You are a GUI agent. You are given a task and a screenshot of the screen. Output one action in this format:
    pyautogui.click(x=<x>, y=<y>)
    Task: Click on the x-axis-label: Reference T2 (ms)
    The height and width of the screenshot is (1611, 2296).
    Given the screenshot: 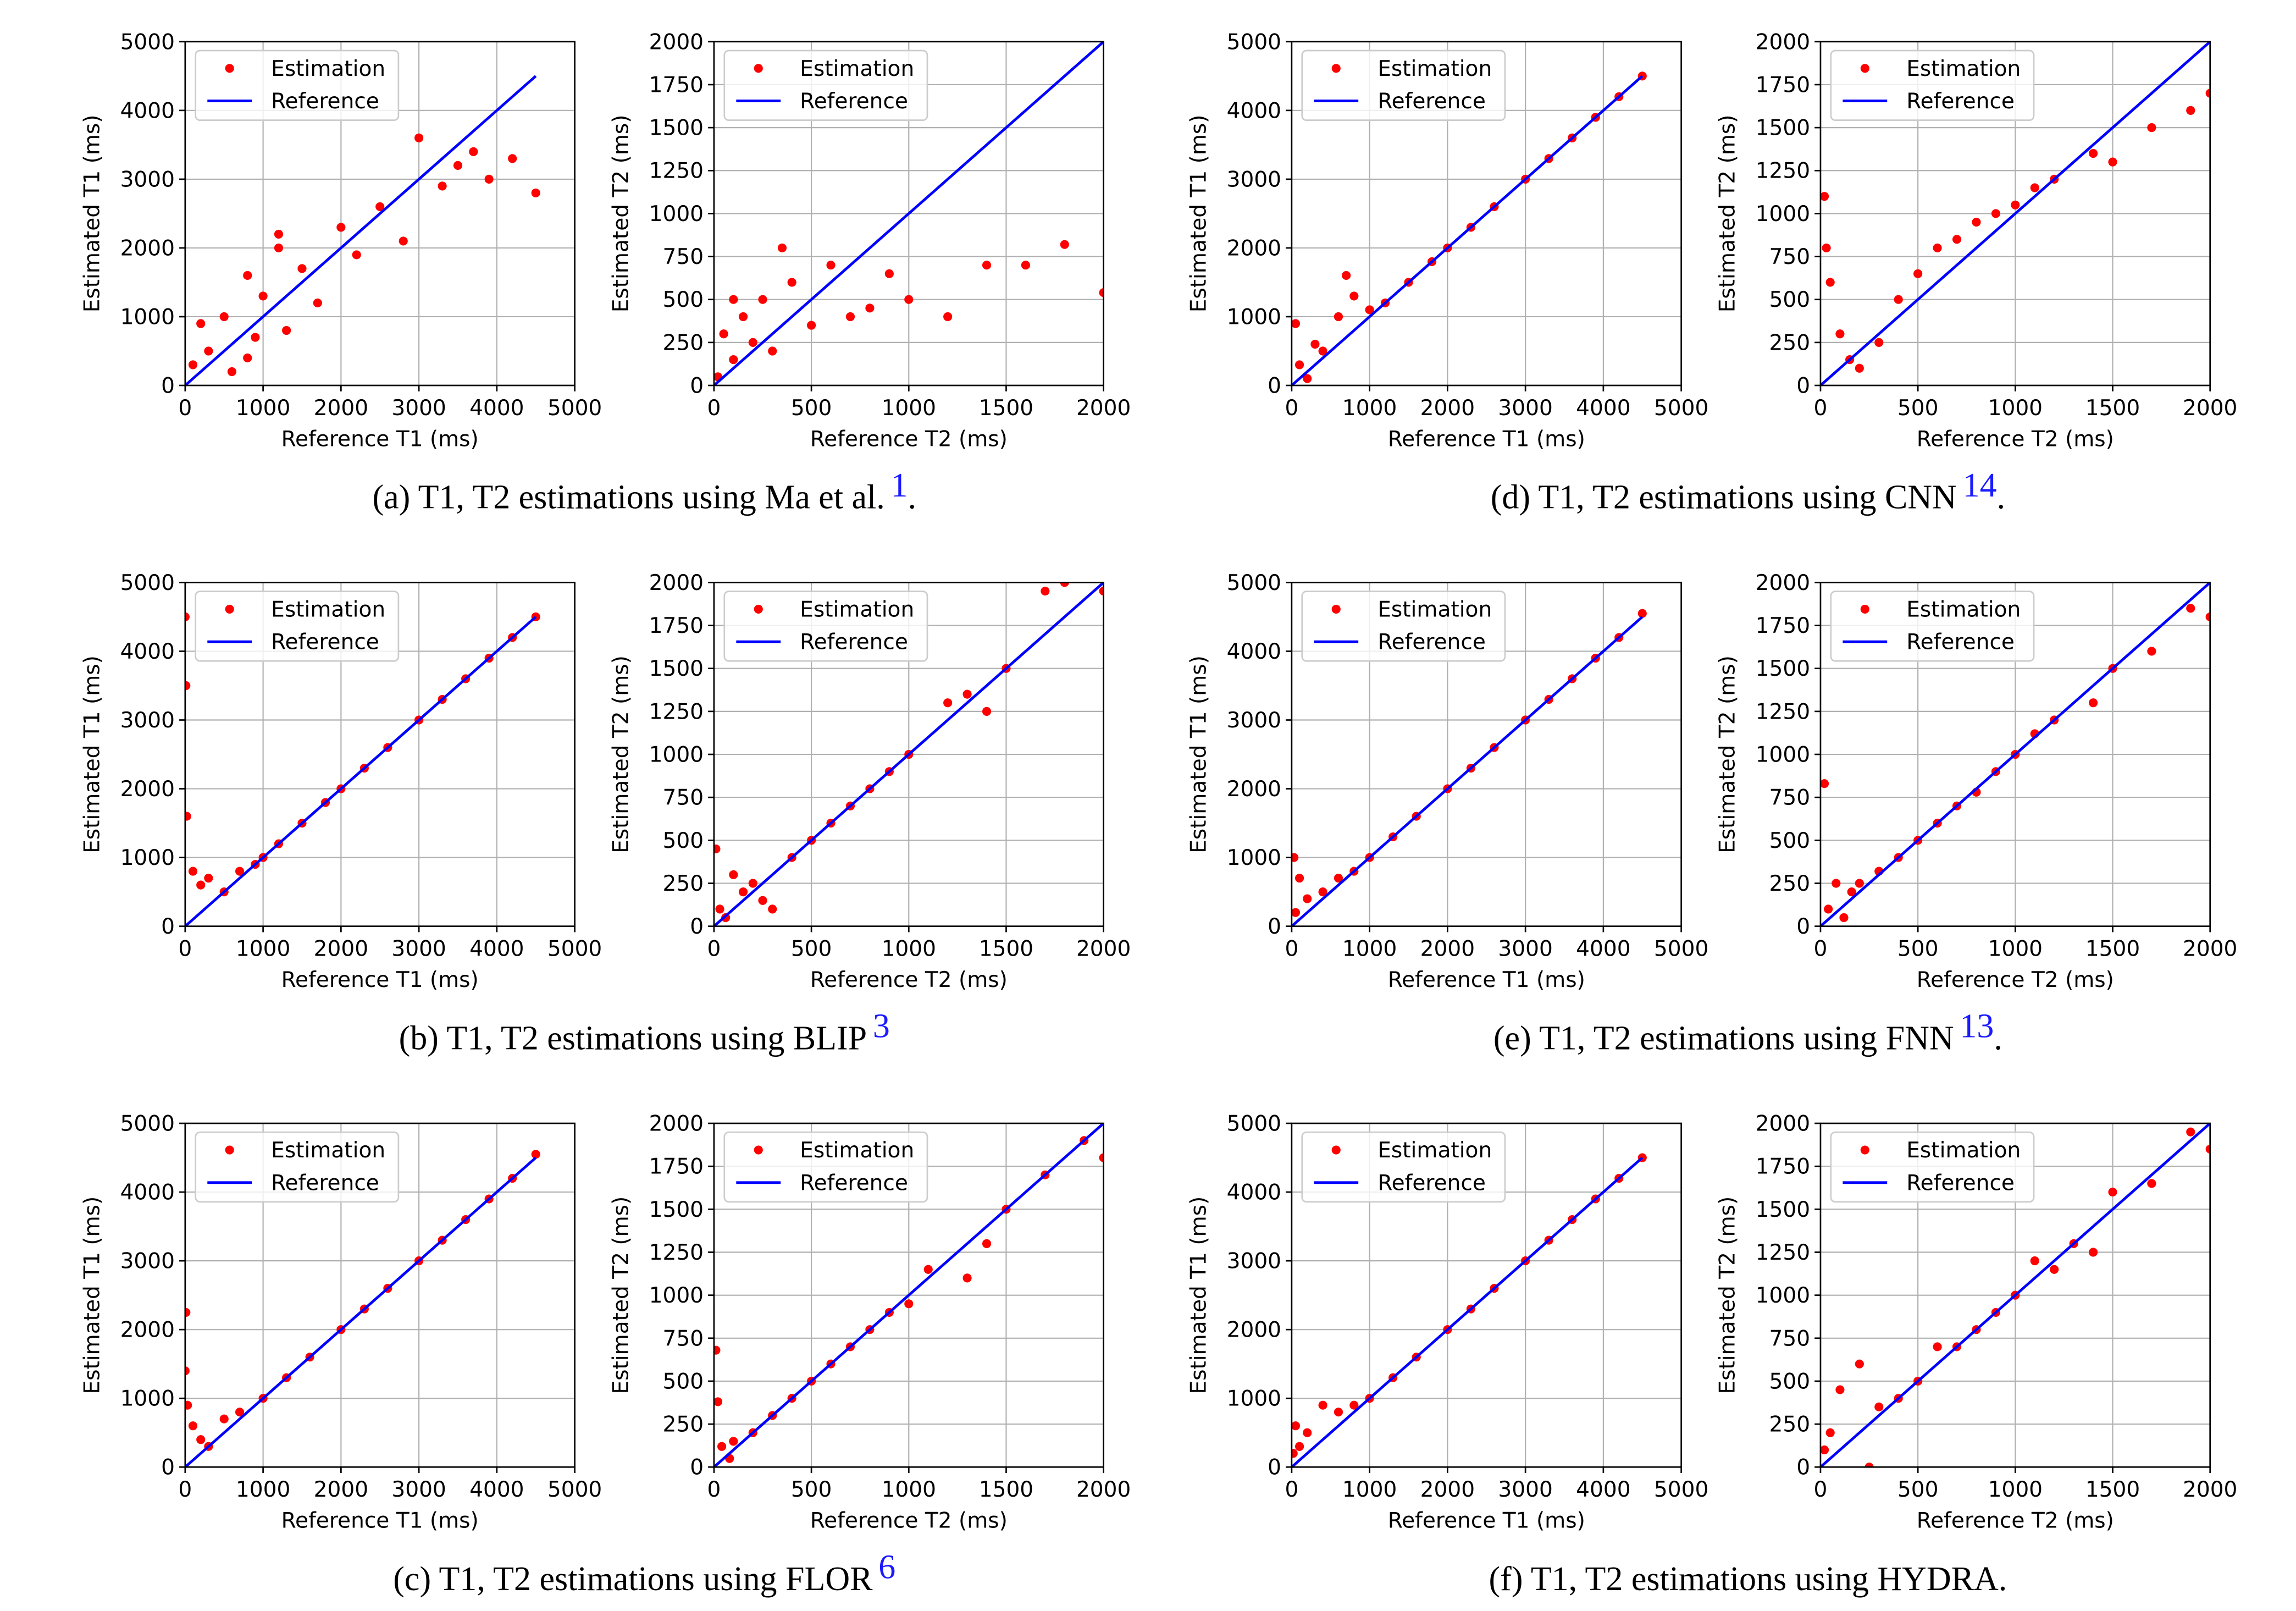 What is the action you would take?
    pyautogui.click(x=2015, y=980)
    